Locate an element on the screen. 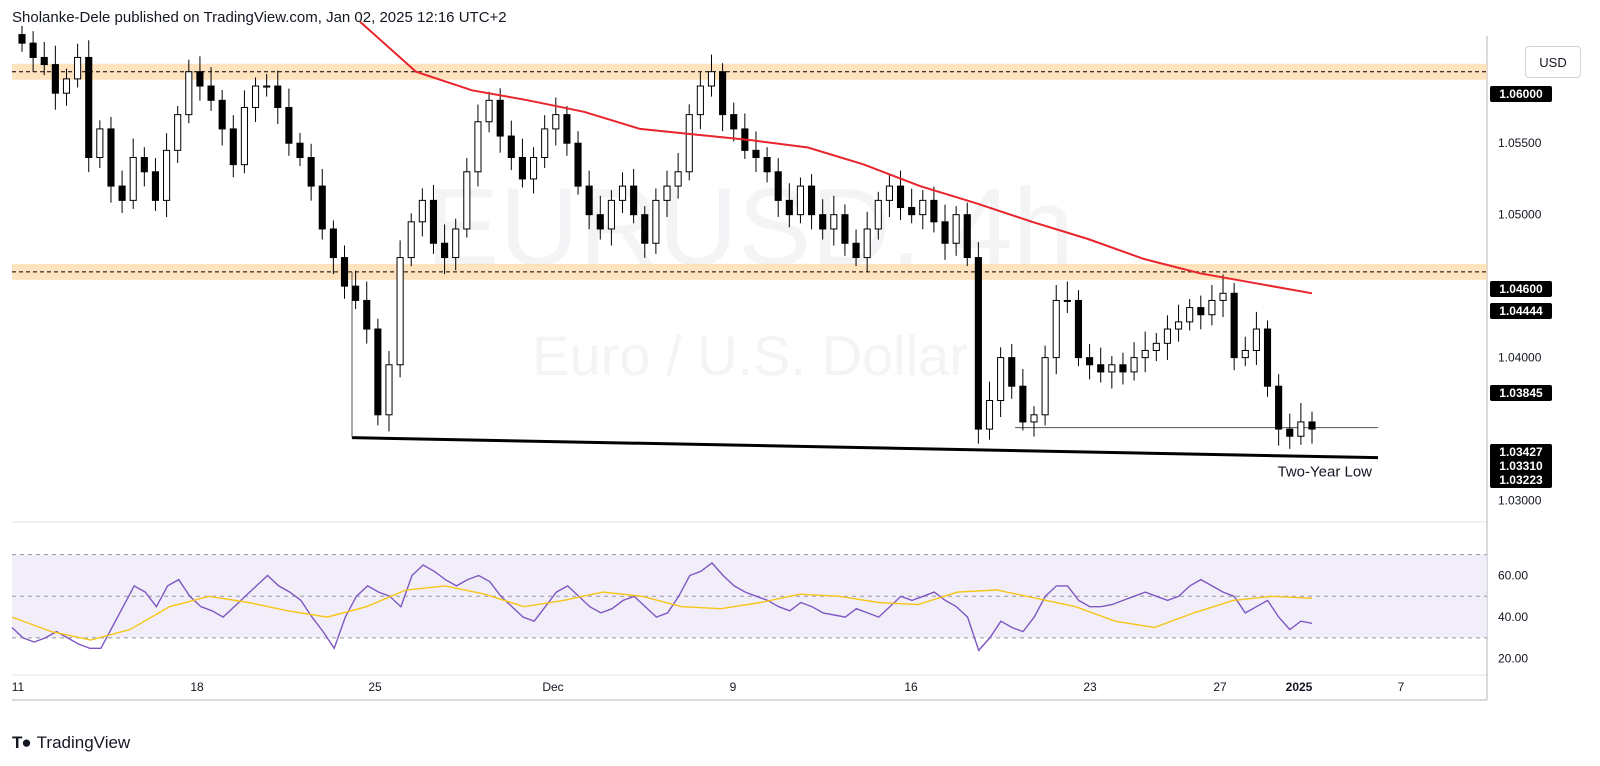 Image resolution: width=1600 pixels, height=766 pixels. currency-button: USD is located at coordinates (1553, 62).